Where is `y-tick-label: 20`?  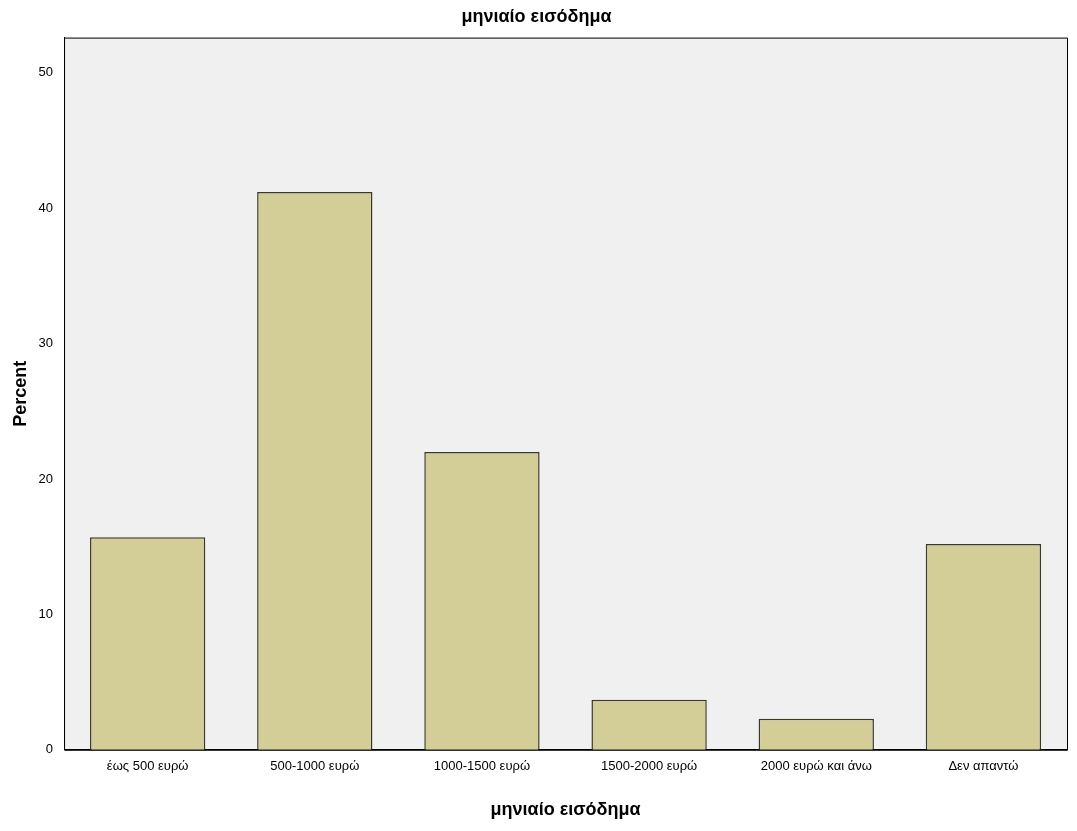 y-tick-label: 20 is located at coordinates (46, 478).